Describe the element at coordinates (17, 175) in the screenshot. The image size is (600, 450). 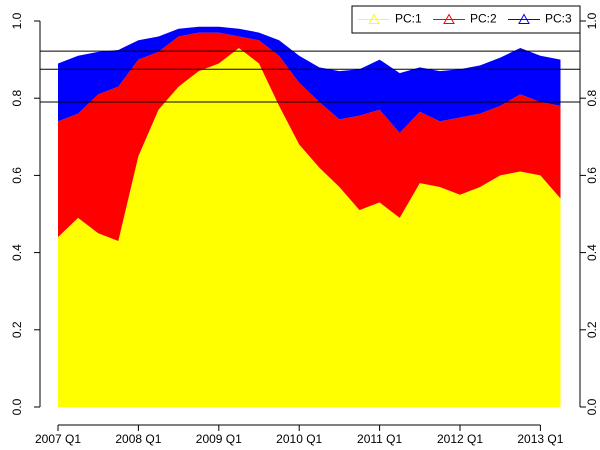
I see `y-tick-label: 0.6` at that location.